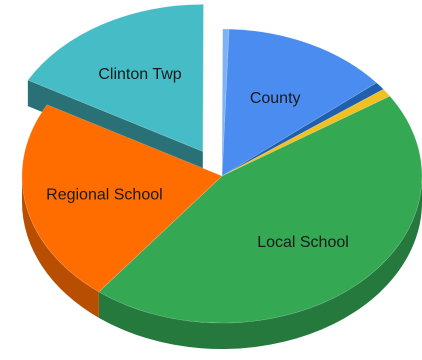 The image size is (422, 360). What do you see at coordinates (303, 242) in the screenshot?
I see `slice-label-local-school: Local School` at bounding box center [303, 242].